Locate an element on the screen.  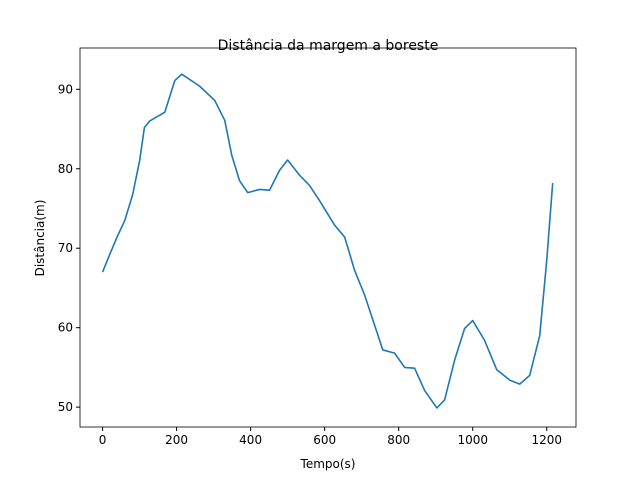
y-tick-label: 70 is located at coordinates (65, 248).